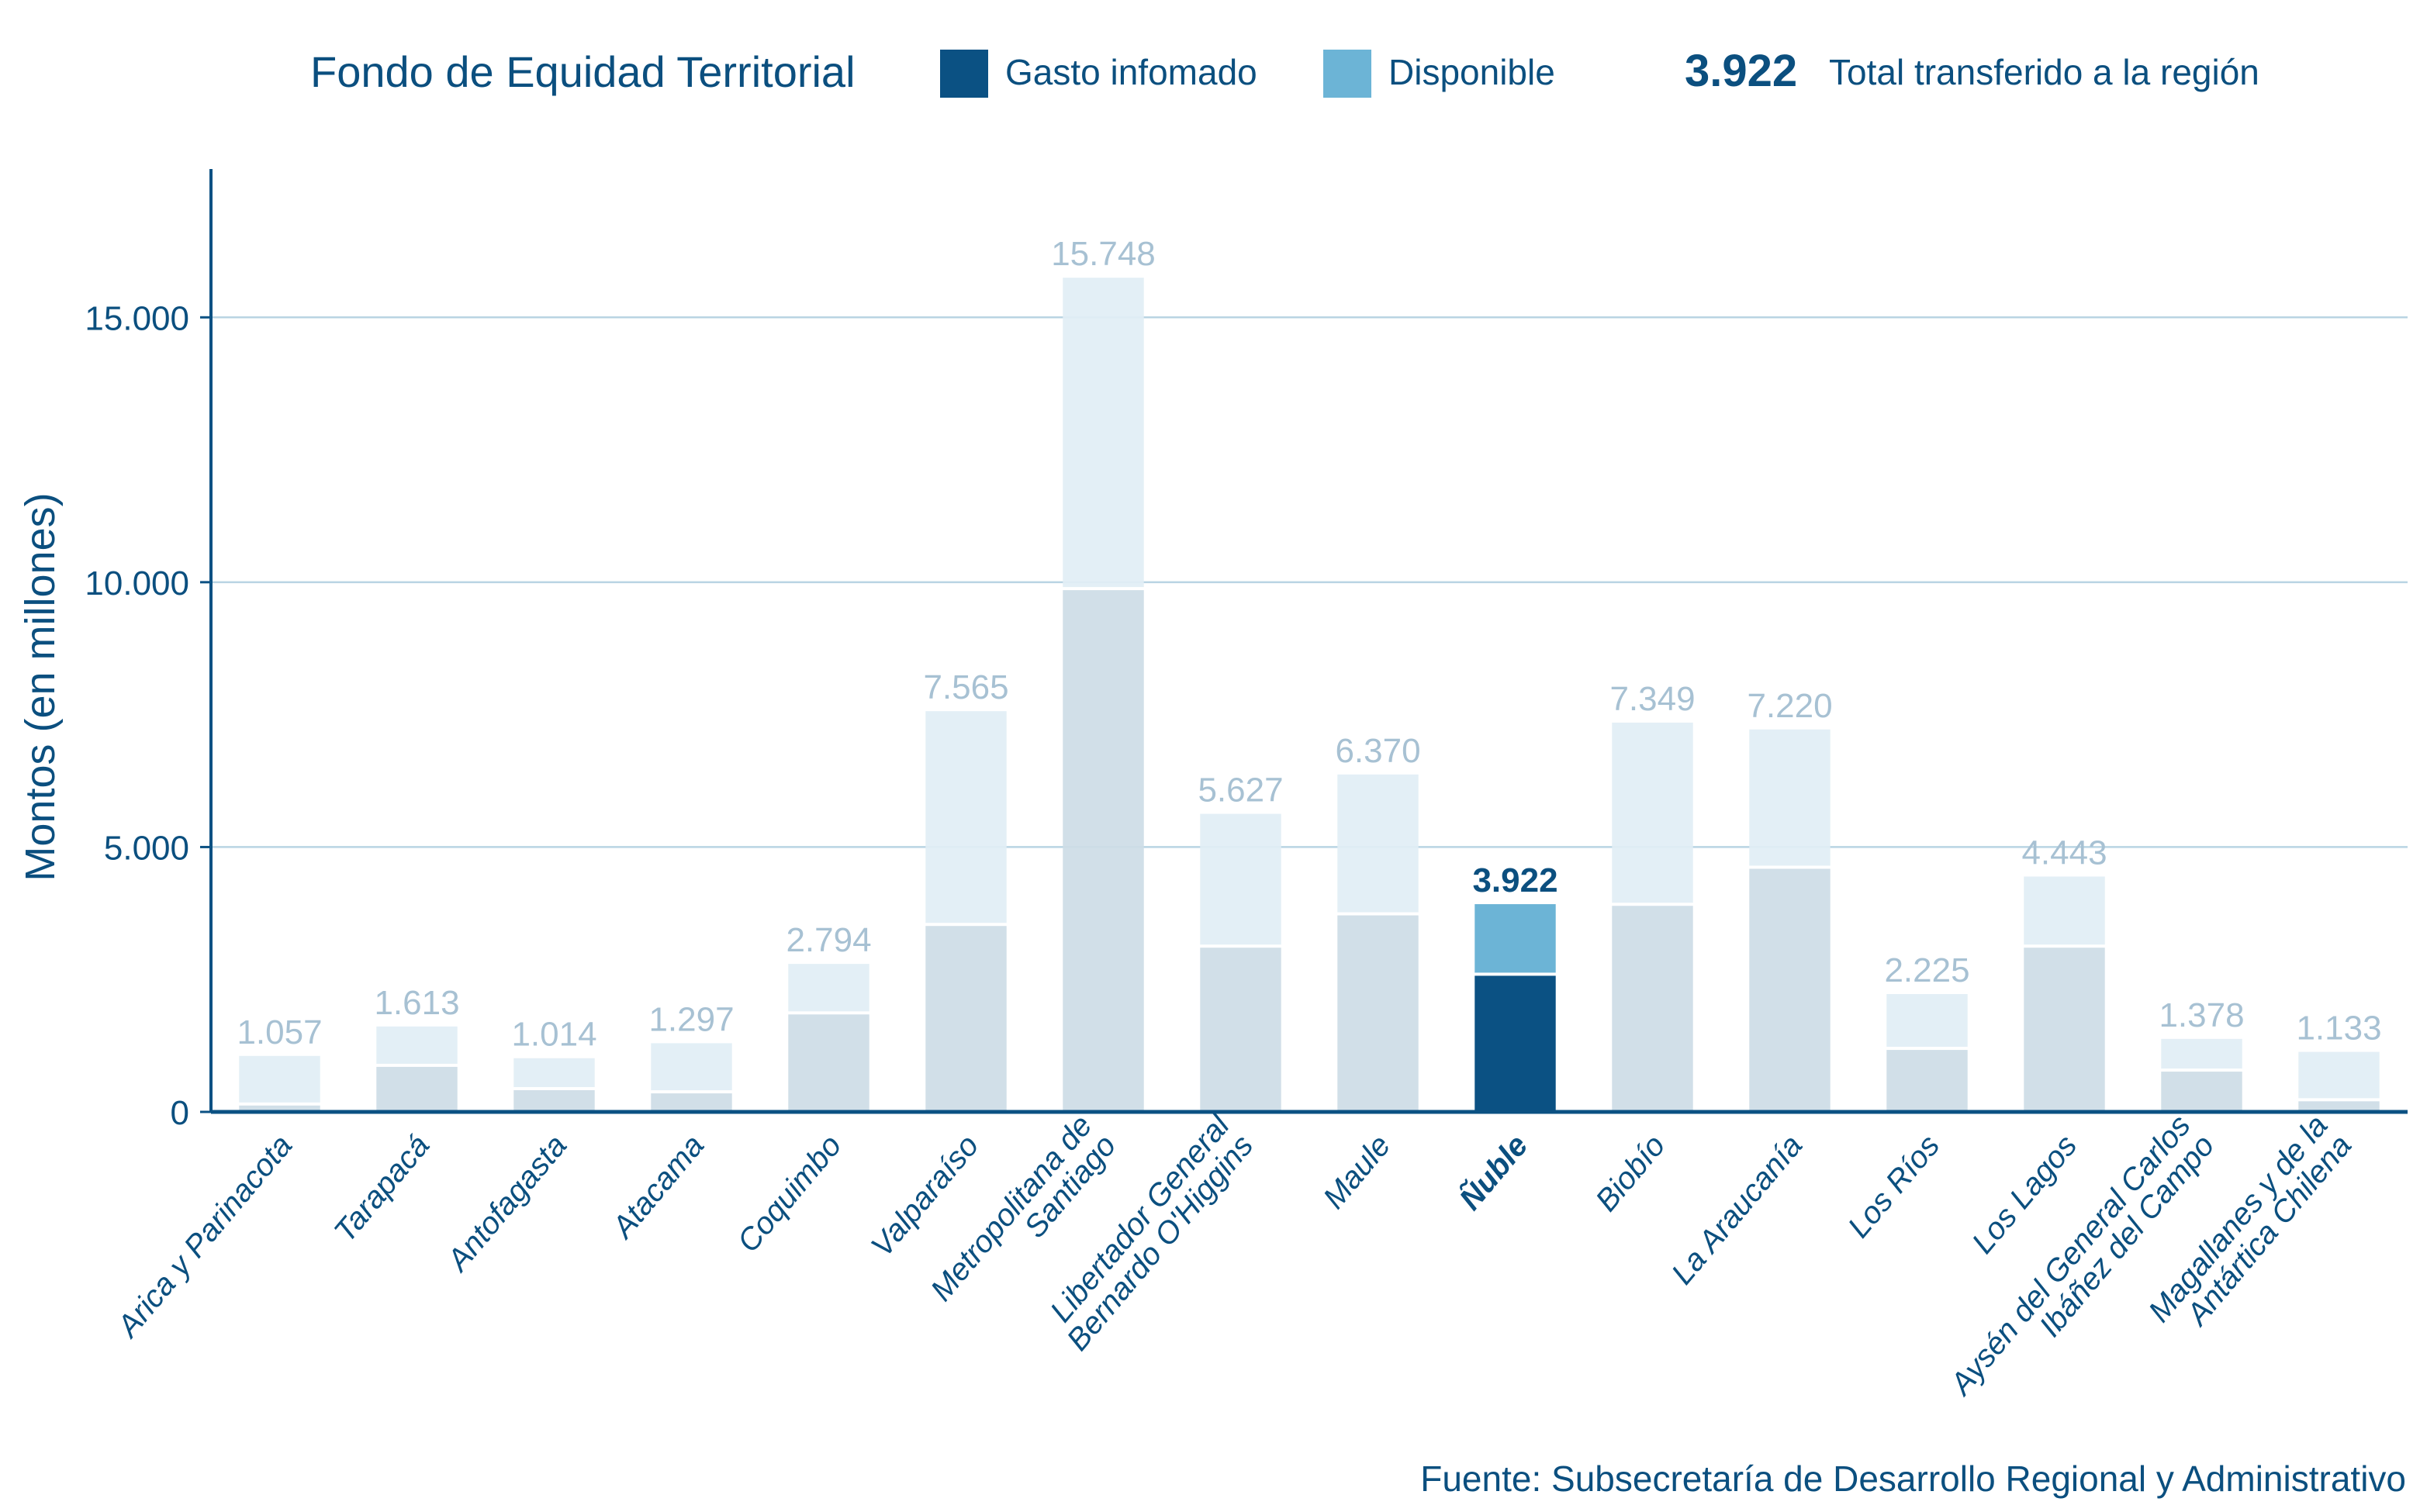 The image size is (2420, 1512). Describe the element at coordinates (1103, 254) in the screenshot. I see `bar-total-label: 15.748` at that location.